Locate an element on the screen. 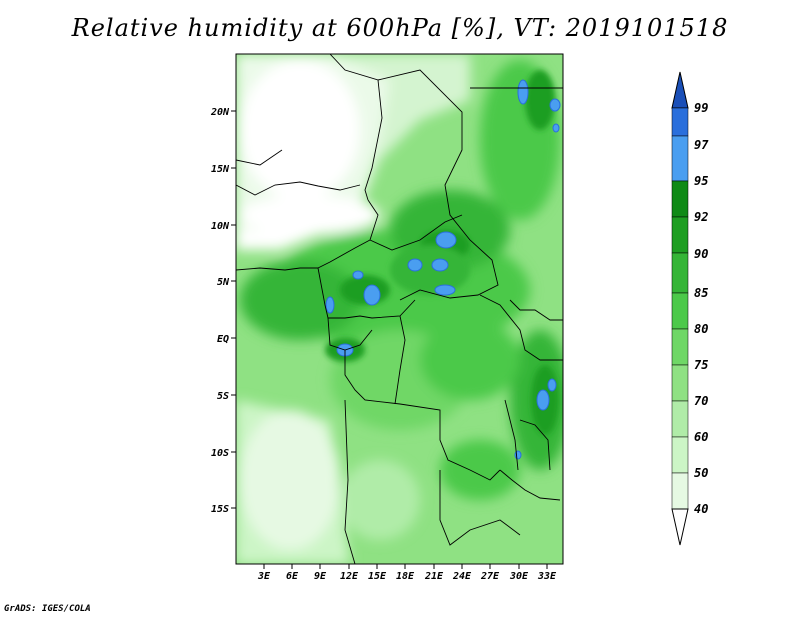 The height and width of the screenshot is (618, 800). lon-axis: 3E 6E 9E 12E 15E 18E 21E 24E 27E 30E 33E is located at coordinates (407, 573).